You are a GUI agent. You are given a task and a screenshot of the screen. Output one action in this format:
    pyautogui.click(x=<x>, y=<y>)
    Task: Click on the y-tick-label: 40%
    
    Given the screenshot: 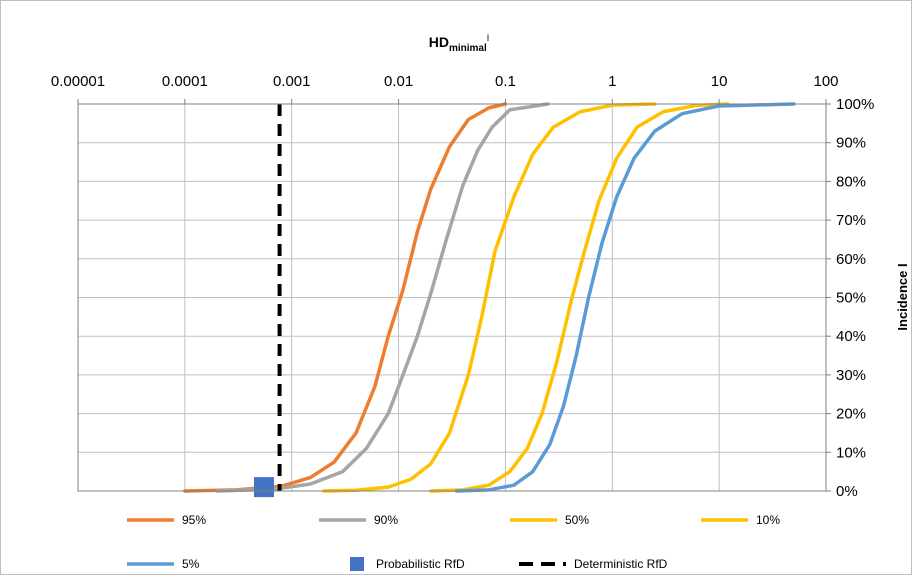 What is the action you would take?
    pyautogui.click(x=851, y=336)
    